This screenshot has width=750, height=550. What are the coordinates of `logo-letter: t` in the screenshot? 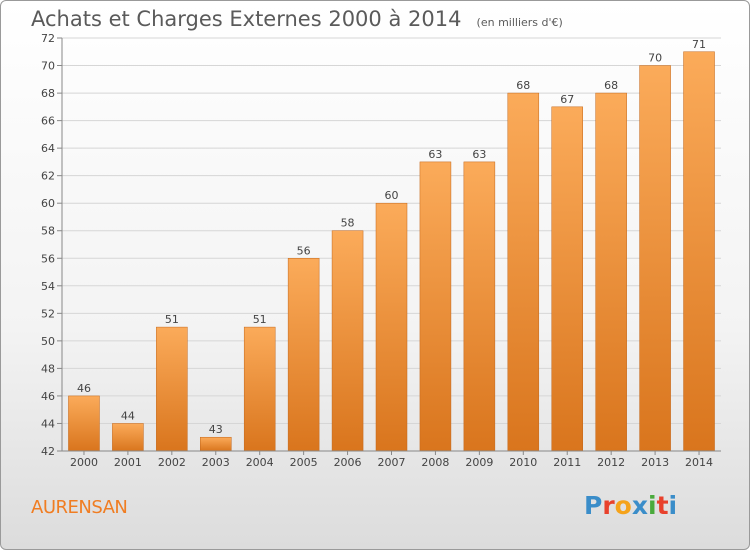 It's located at (662, 505).